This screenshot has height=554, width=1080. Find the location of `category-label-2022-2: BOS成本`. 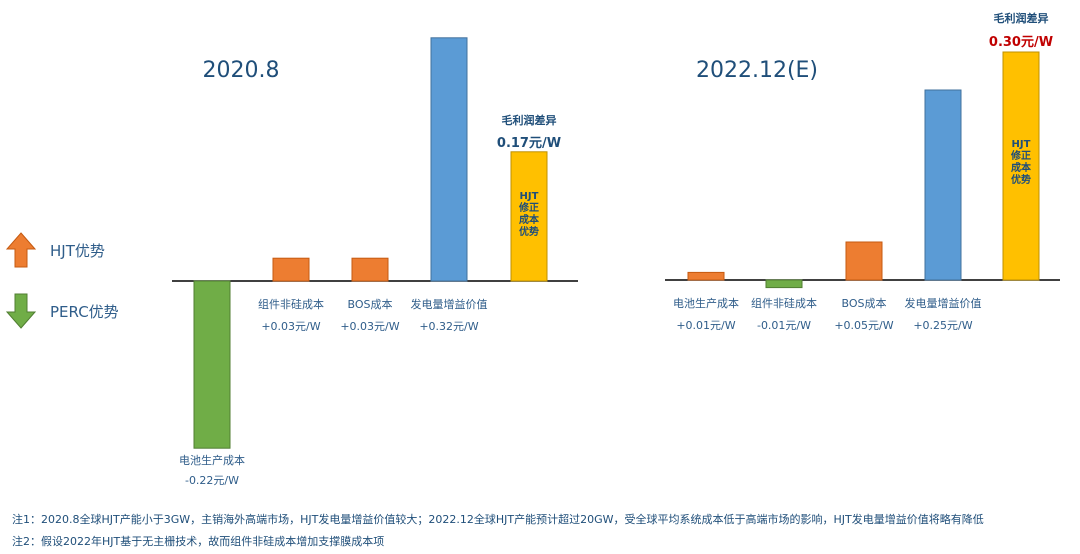

category-label-2022-2: BOS成本 is located at coordinates (864, 303).